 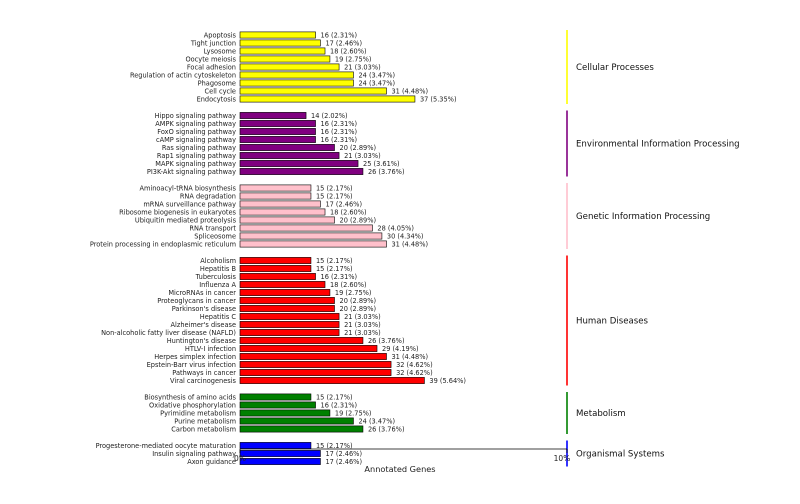 I want to click on category-label: Huntington's disease, so click(x=201, y=341).